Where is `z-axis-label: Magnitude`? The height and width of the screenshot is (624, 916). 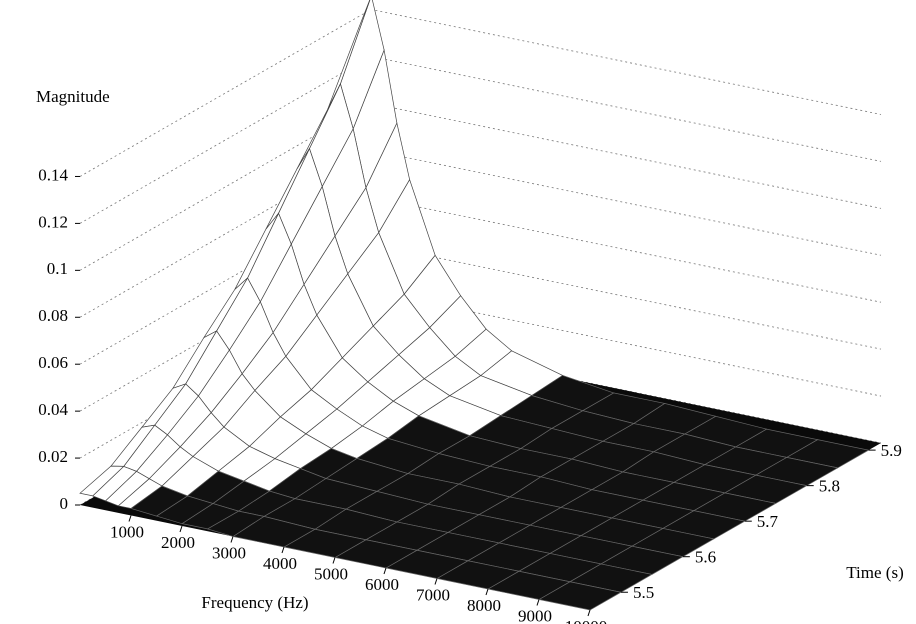 z-axis-label: Magnitude is located at coordinates (73, 96).